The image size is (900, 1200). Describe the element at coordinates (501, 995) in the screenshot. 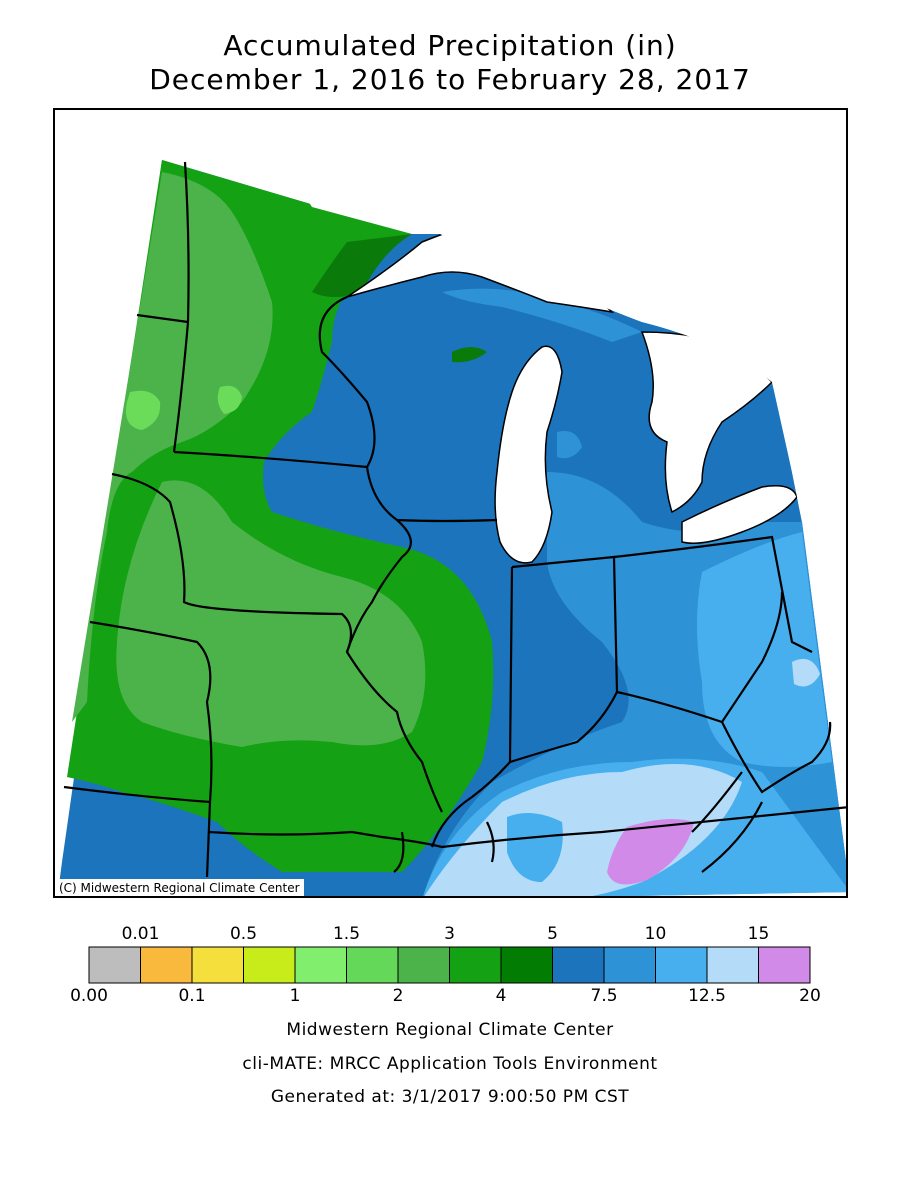

I see `legend-label-bottom: 4` at that location.